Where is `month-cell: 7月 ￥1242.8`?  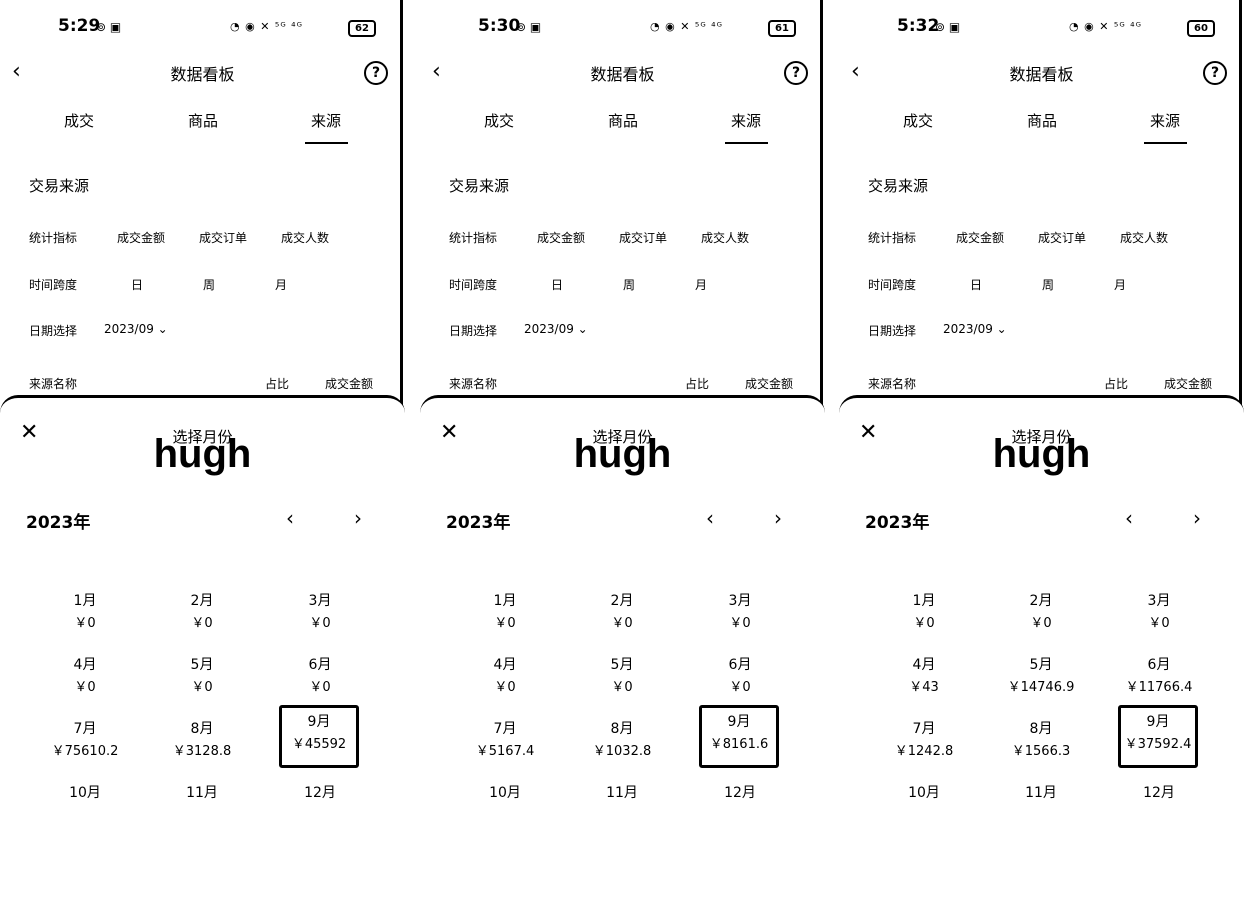 month-cell: 7月 ￥1242.8 is located at coordinates (924, 738).